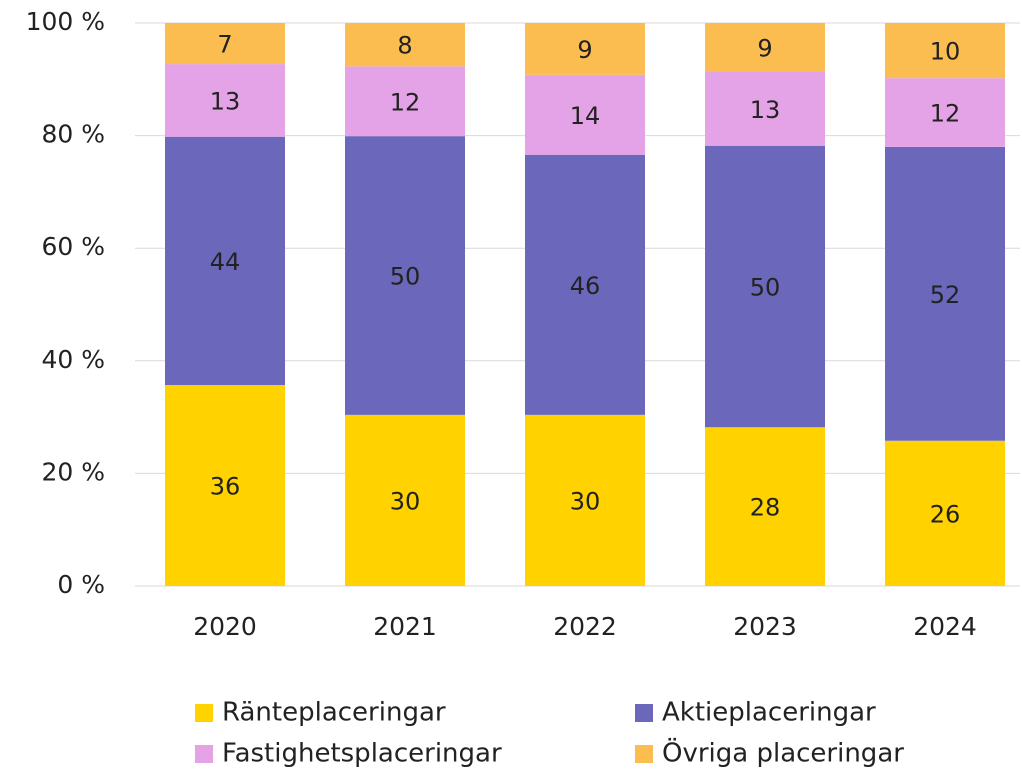 The height and width of the screenshot is (774, 1022). I want to click on legend-label: Aktieplaceringar, so click(769, 713).